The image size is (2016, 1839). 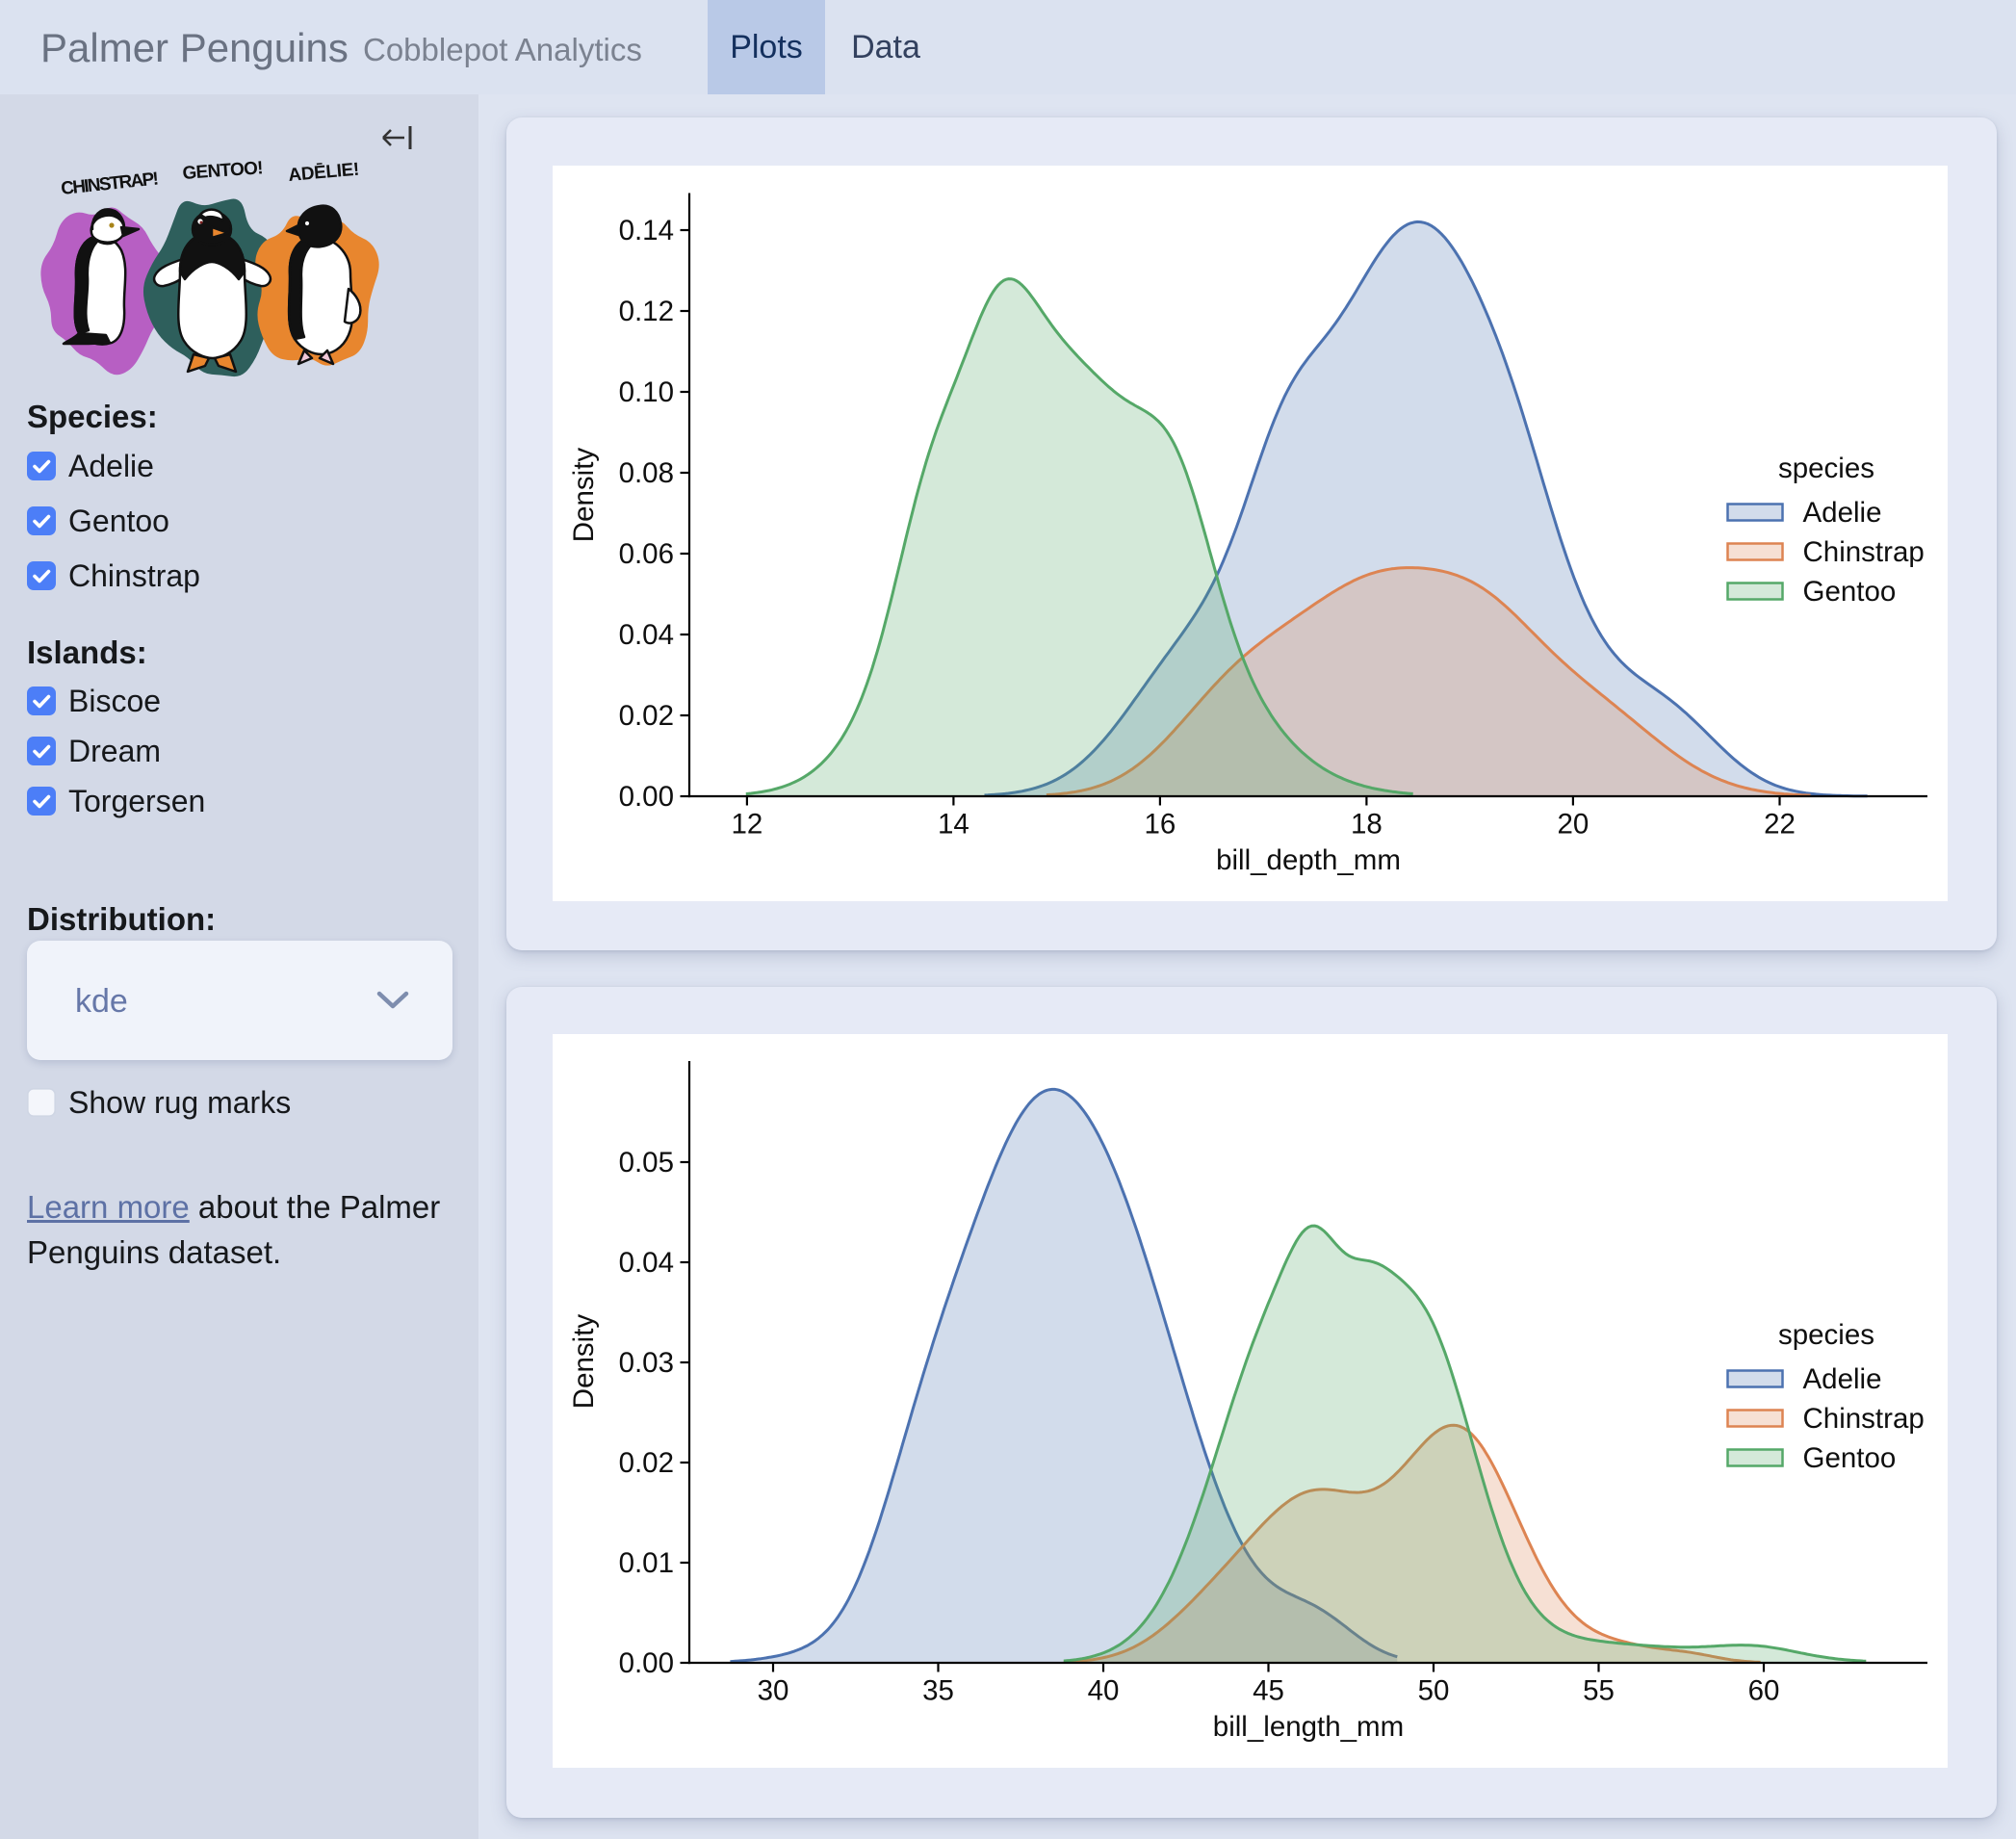 What do you see at coordinates (1309, 860) in the screenshot?
I see `svg-text: bill_depth_mm` at bounding box center [1309, 860].